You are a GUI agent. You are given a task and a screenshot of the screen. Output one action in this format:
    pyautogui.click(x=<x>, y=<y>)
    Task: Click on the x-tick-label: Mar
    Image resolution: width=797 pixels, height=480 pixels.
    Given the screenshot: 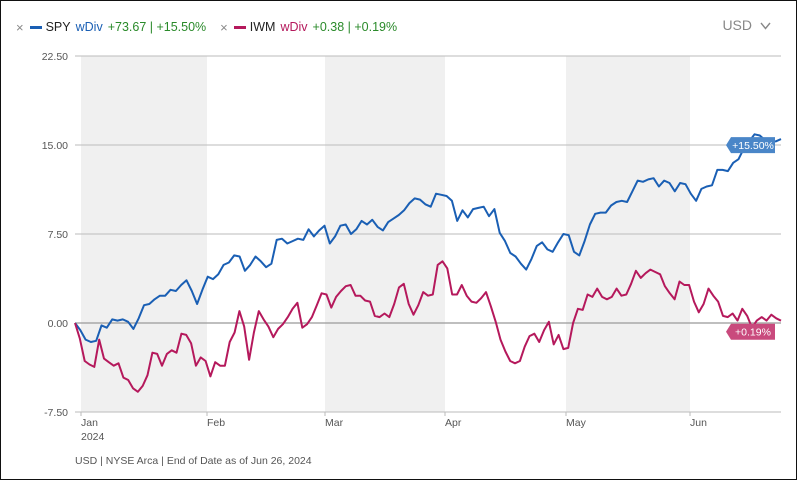 What is the action you would take?
    pyautogui.click(x=334, y=423)
    